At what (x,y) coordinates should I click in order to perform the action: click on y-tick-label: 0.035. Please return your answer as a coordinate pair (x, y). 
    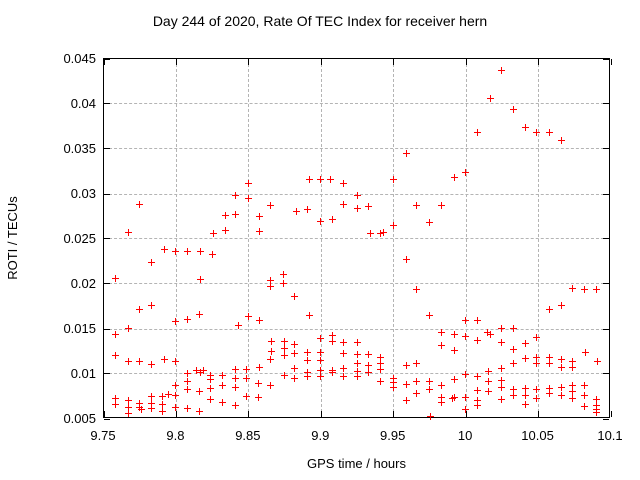
    Looking at the image, I should click on (79, 148).